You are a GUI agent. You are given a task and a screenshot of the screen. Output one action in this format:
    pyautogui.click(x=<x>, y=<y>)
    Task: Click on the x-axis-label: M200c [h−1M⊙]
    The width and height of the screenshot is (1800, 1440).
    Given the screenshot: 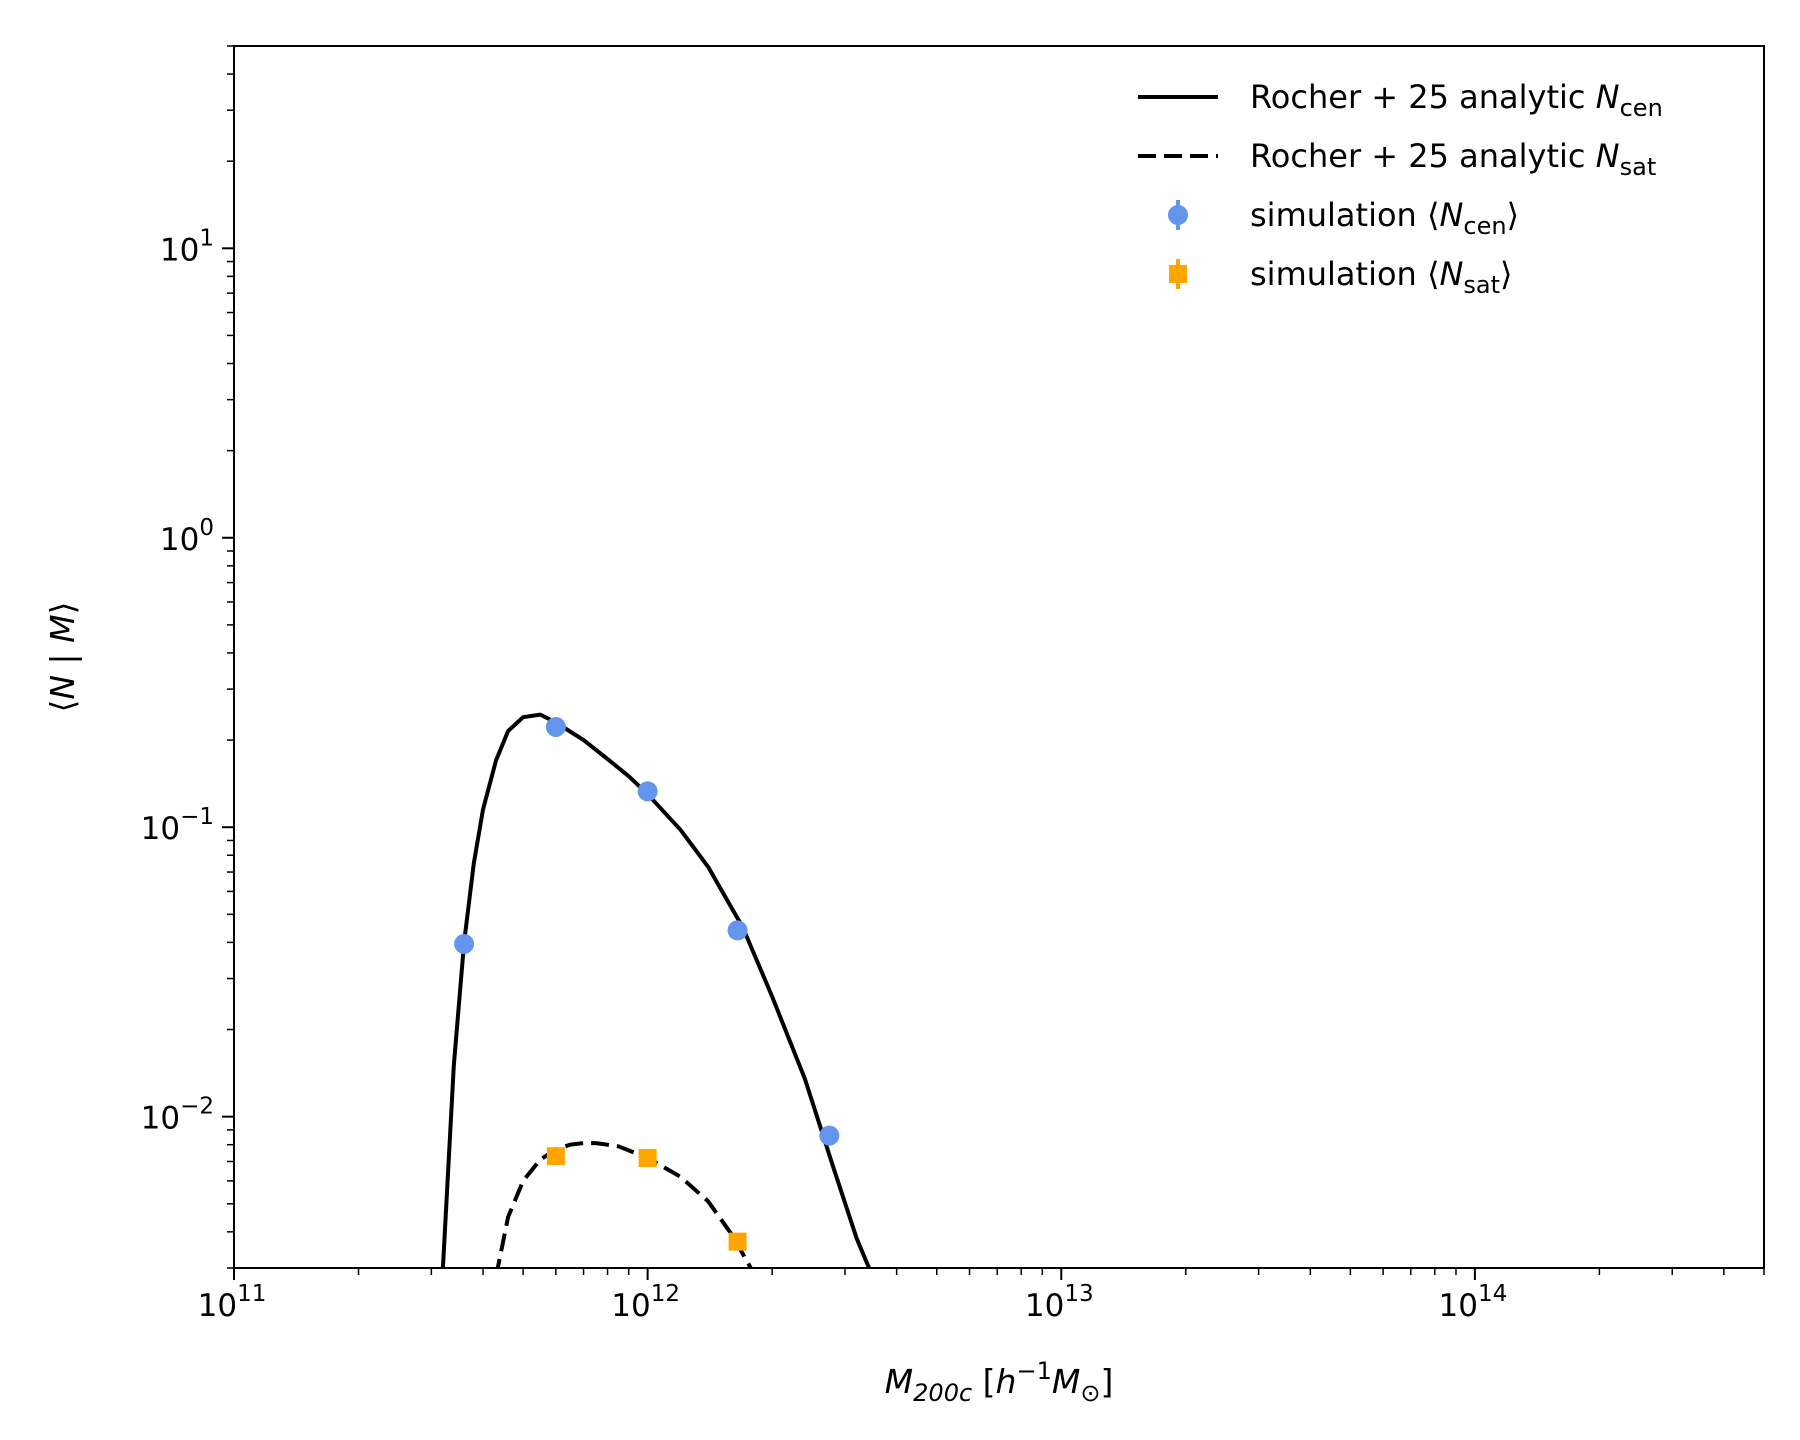 What is the action you would take?
    pyautogui.click(x=999, y=1382)
    